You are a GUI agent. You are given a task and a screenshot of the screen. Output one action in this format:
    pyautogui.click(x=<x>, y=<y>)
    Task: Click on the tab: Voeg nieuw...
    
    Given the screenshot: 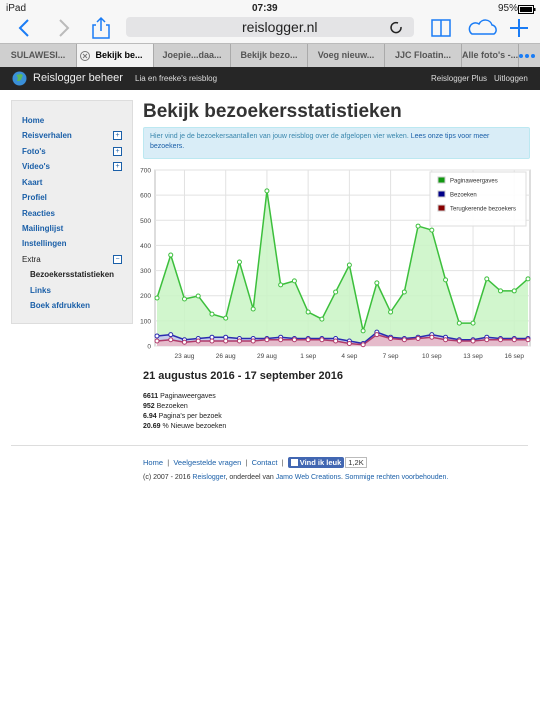 What is the action you would take?
    pyautogui.click(x=346, y=55)
    